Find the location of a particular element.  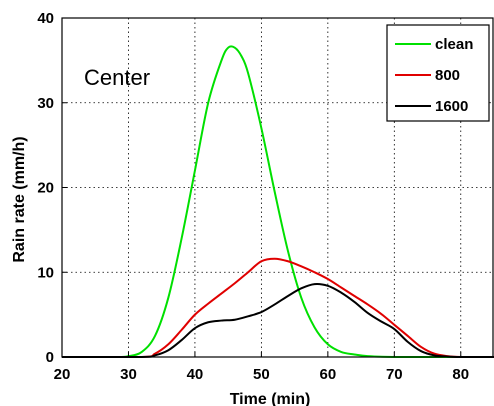

legend-label-800: 800 is located at coordinates (447, 75).